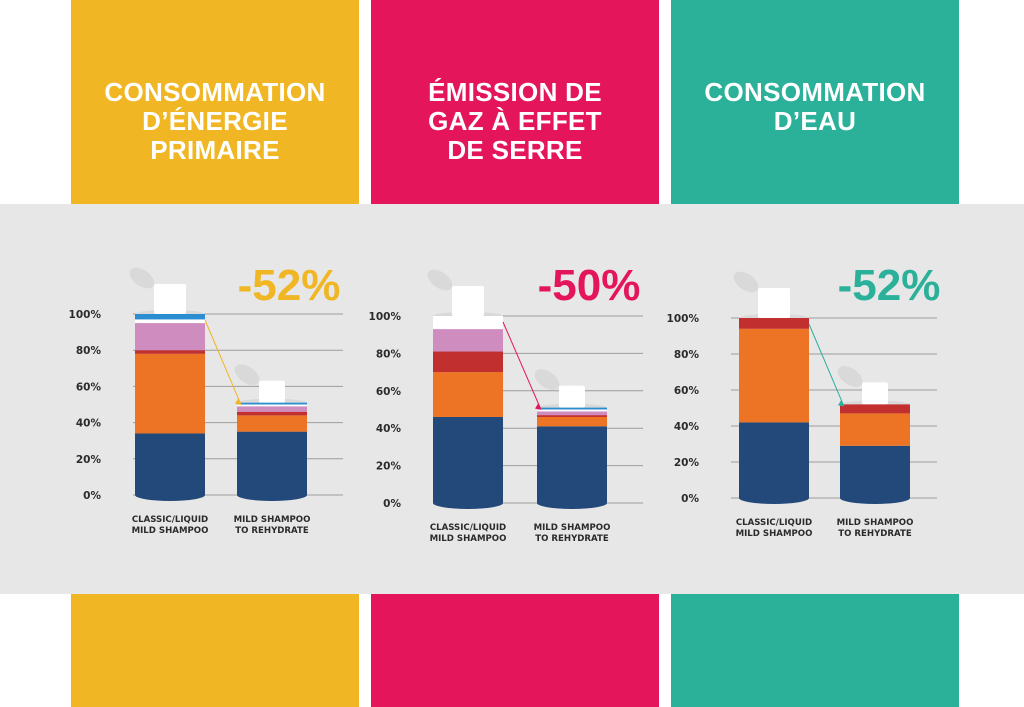 This screenshot has width=1024, height=707. I want to click on reduction-label: -50%, so click(589, 285).